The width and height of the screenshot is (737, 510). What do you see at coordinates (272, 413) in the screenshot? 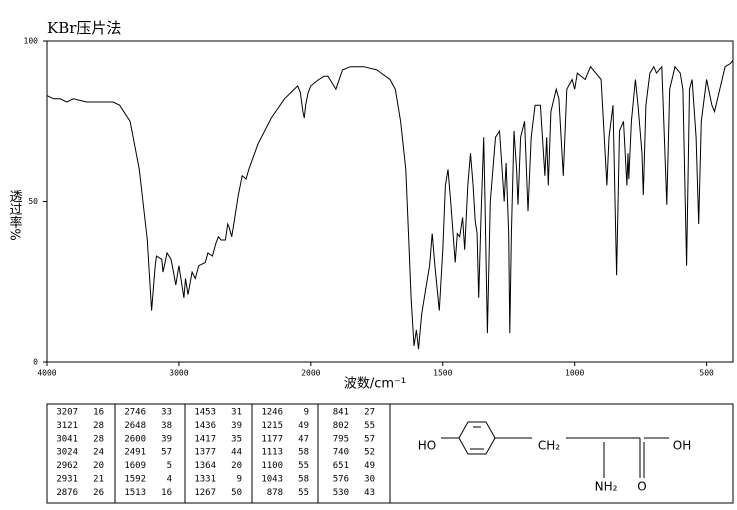
I see `peak-wavenumber: 1246` at bounding box center [272, 413].